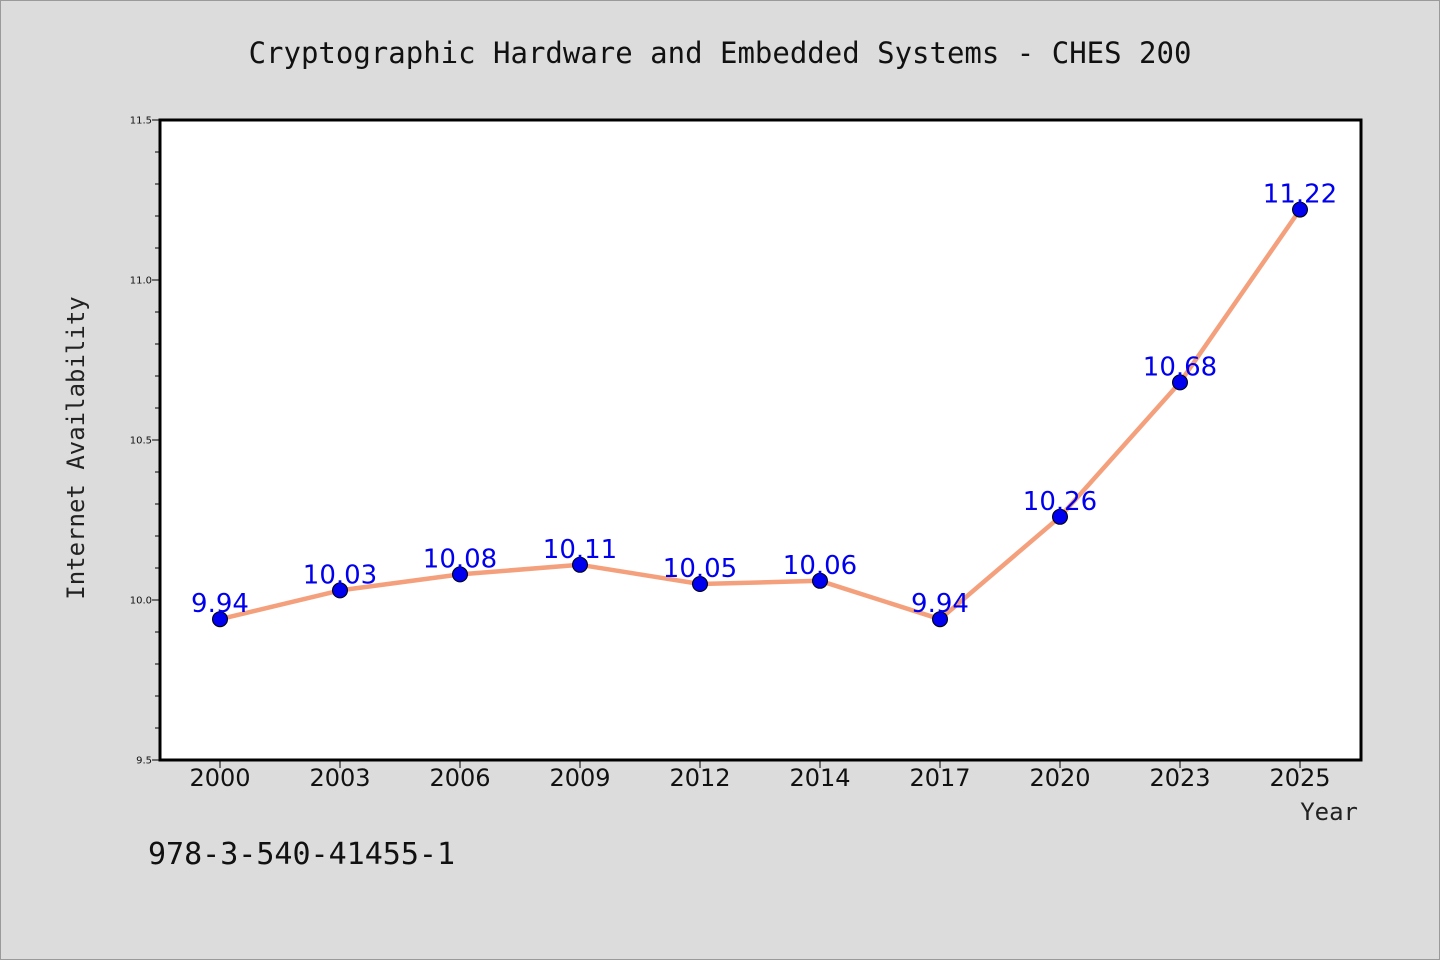 The width and height of the screenshot is (1440, 960). I want to click on data-label: 10.68, so click(1180, 367).